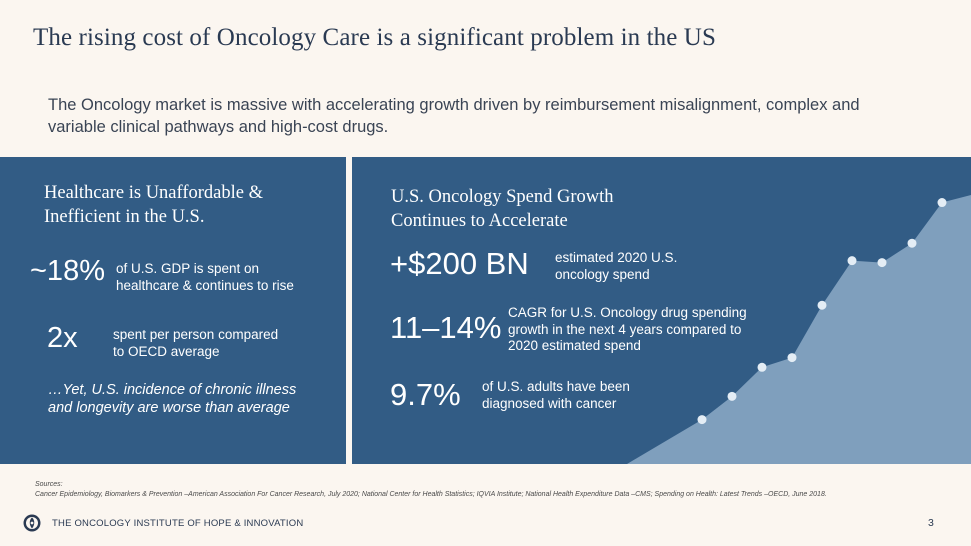 This screenshot has height=546, width=971. What do you see at coordinates (188, 268) in the screenshot?
I see `gdp-desc-line1: of U.S. GDP is spent on` at bounding box center [188, 268].